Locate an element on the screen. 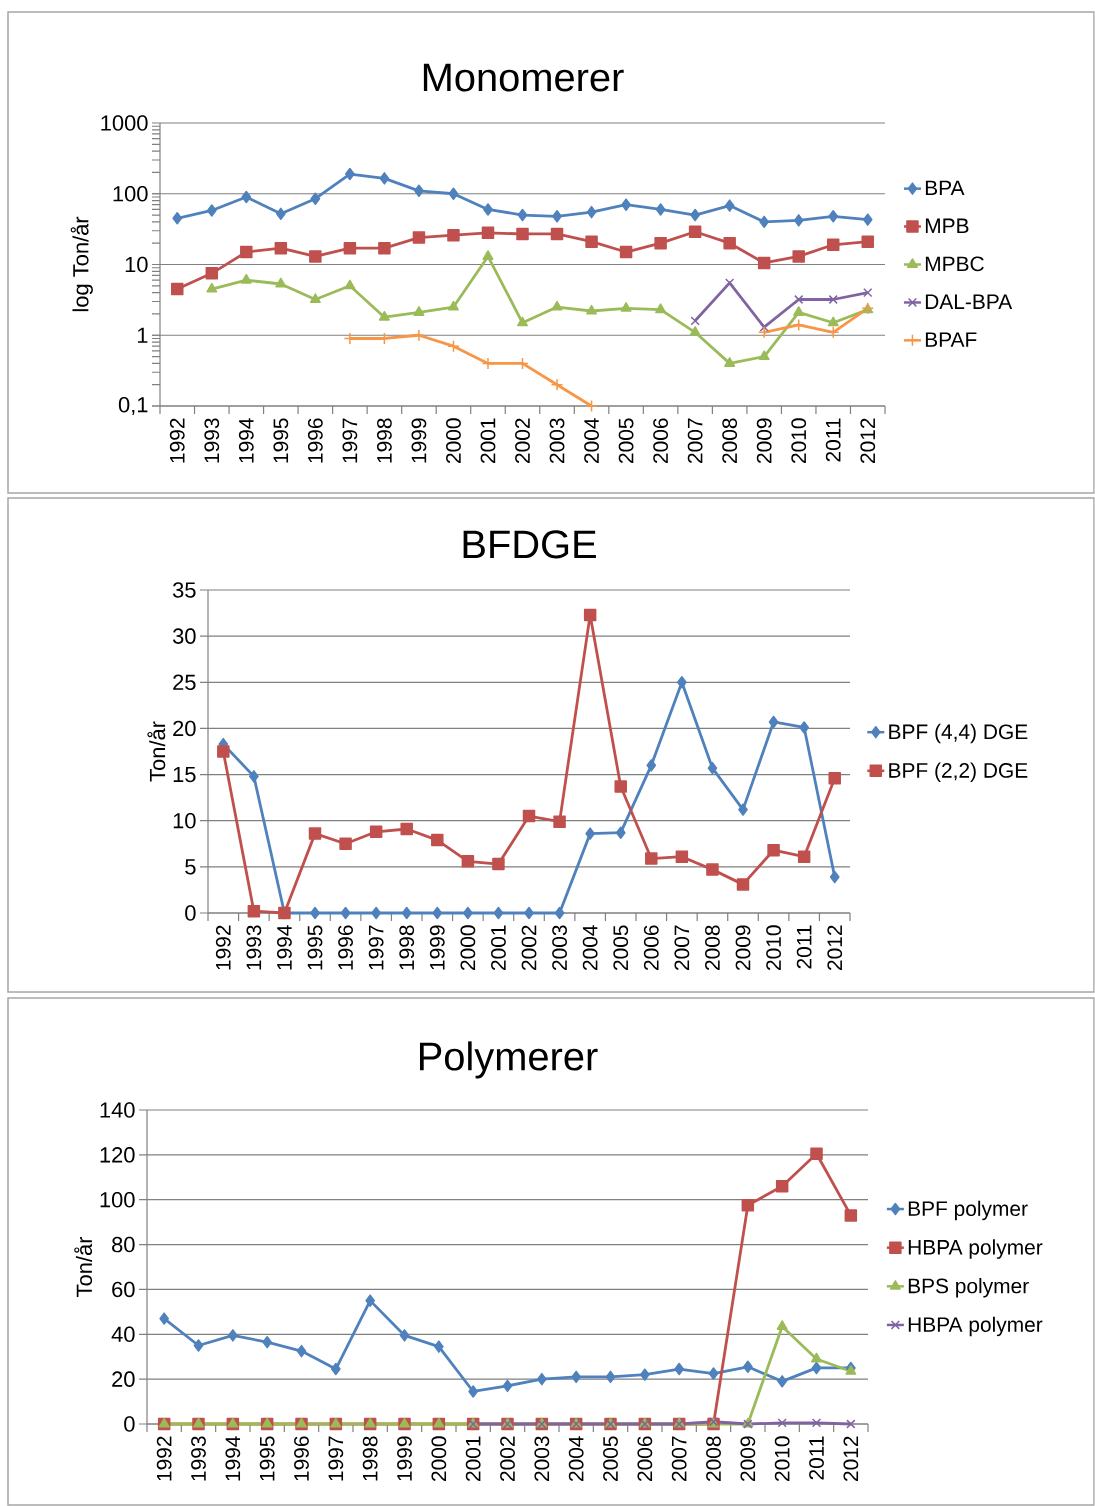 The height and width of the screenshot is (1506, 1095). legend-label: MPBC is located at coordinates (955, 264).